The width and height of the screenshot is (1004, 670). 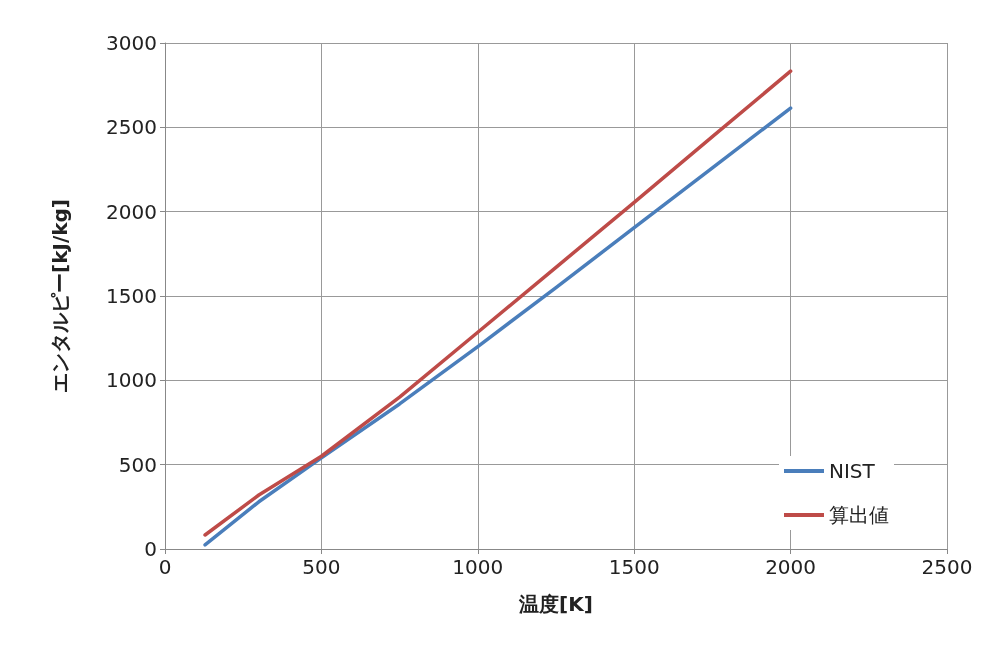 What do you see at coordinates (859, 515) in the screenshot?
I see `legend-label: 算出値` at bounding box center [859, 515].